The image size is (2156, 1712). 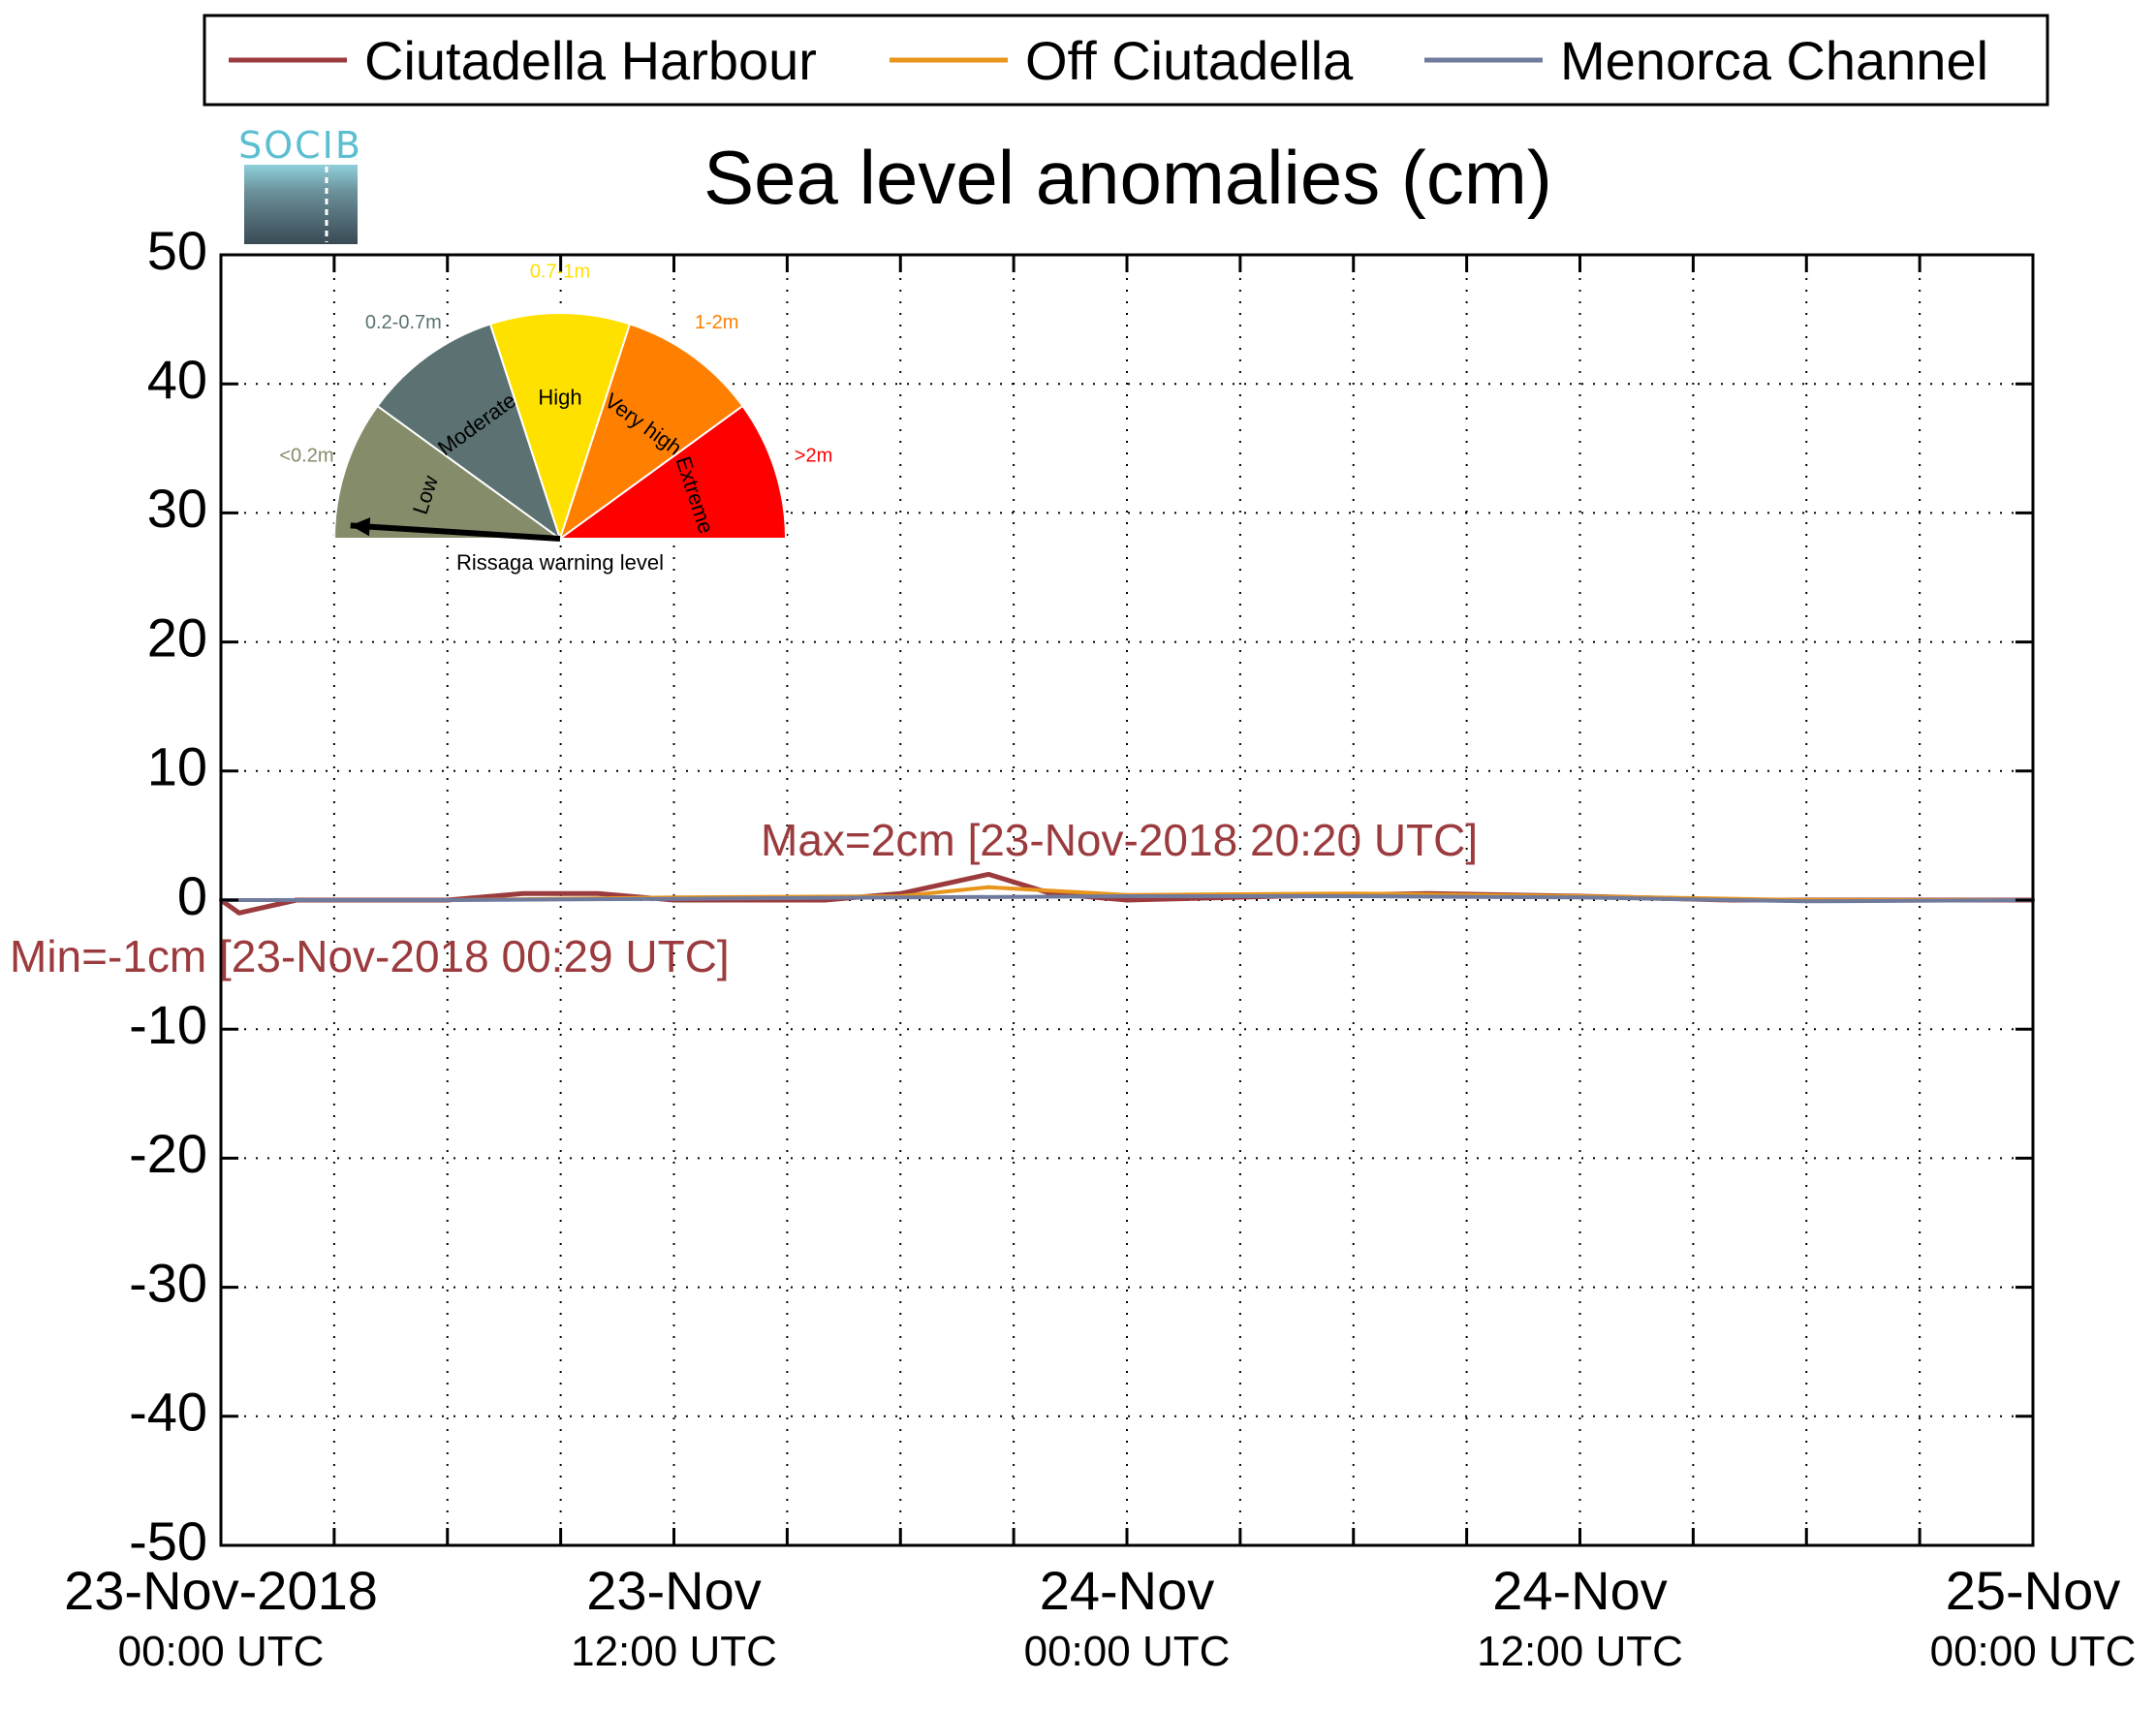 What do you see at coordinates (591, 60) in the screenshot?
I see `legend-label-ciutadella-harbour: Ciutadella Harbour` at bounding box center [591, 60].